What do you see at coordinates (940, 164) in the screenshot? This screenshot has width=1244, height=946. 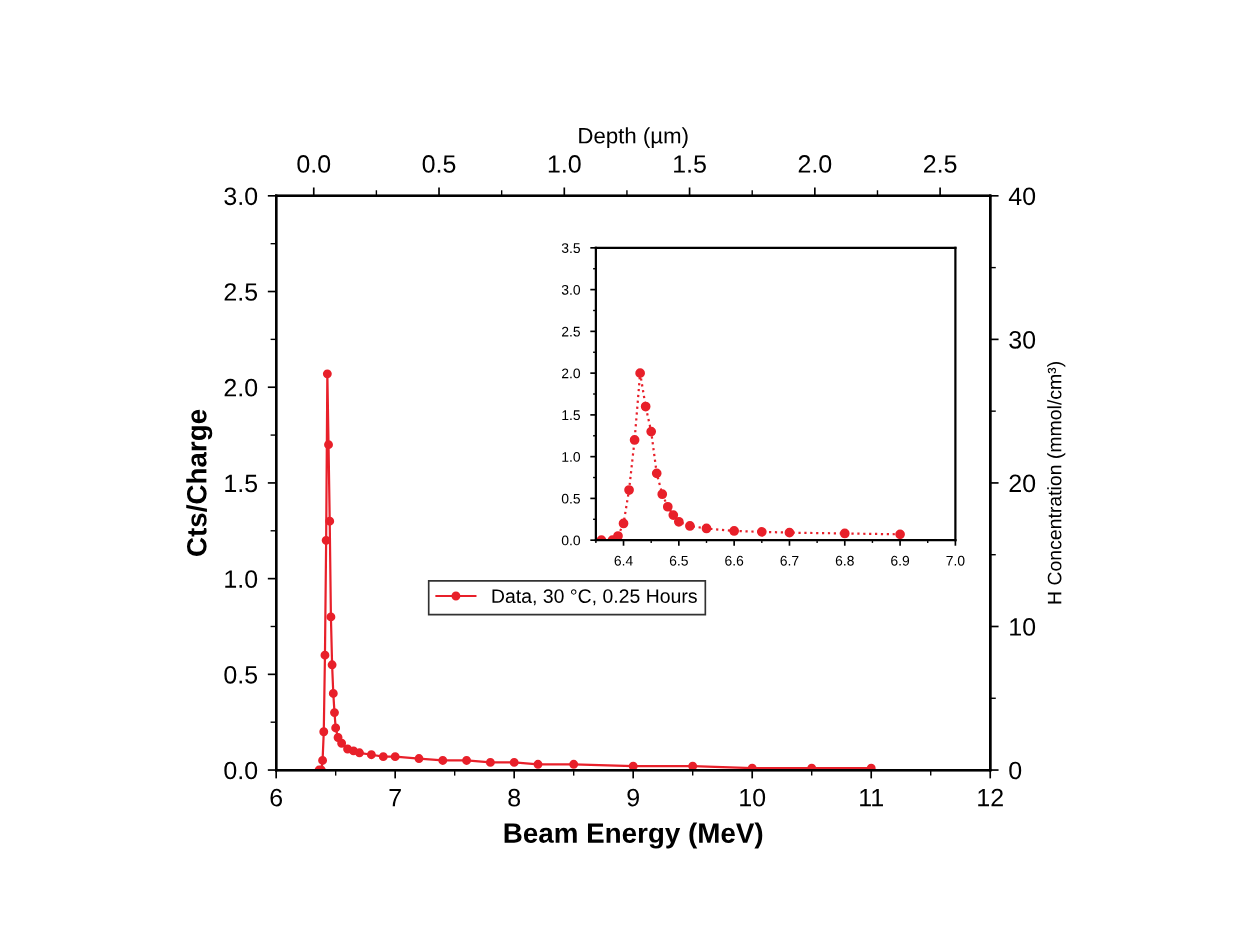 I see `x2-tick-label: 2.5` at bounding box center [940, 164].